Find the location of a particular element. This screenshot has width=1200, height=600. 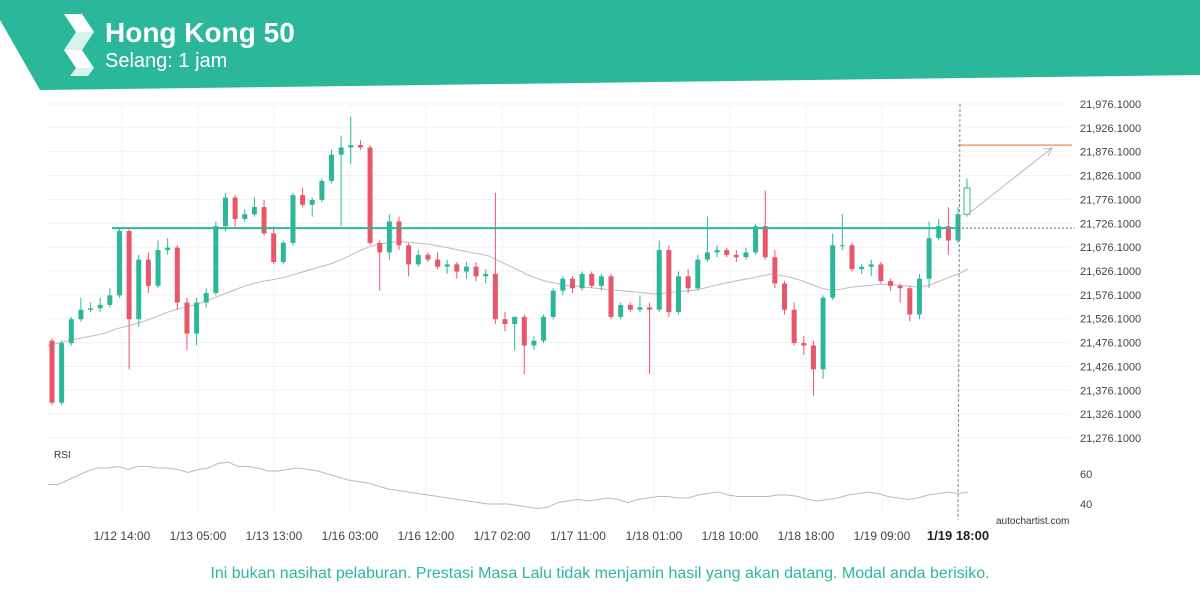

forecast-body is located at coordinates (967, 201).